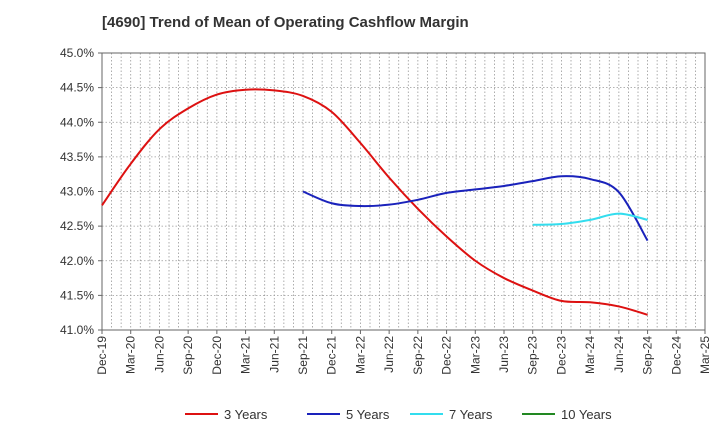 The width and height of the screenshot is (720, 440). I want to click on x-tick-label: Jun-21, so click(274, 354).